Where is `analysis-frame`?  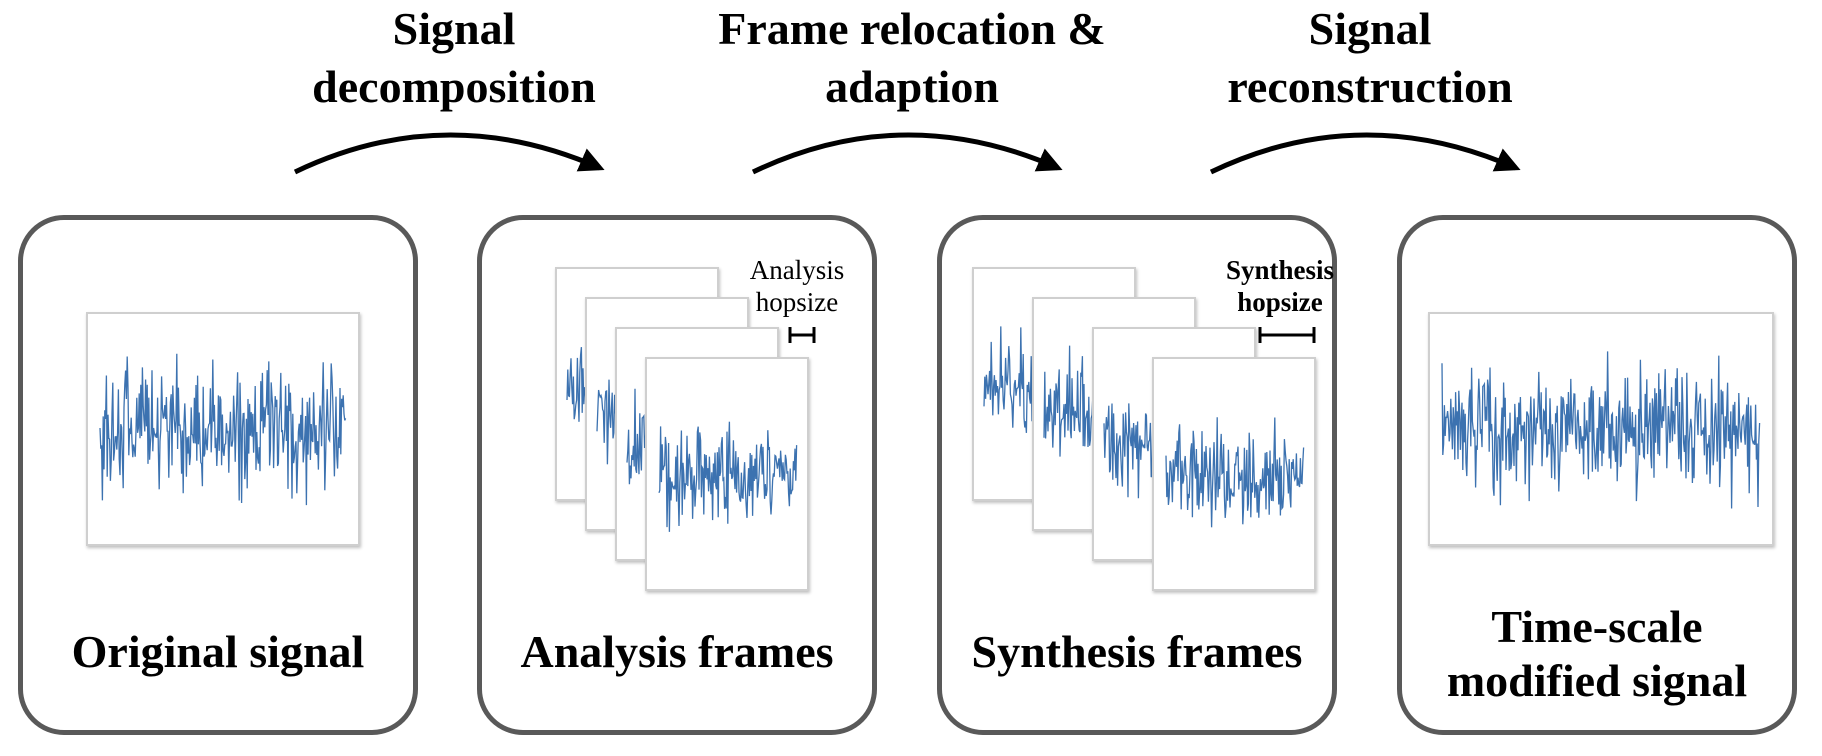
analysis-frame is located at coordinates (727, 474).